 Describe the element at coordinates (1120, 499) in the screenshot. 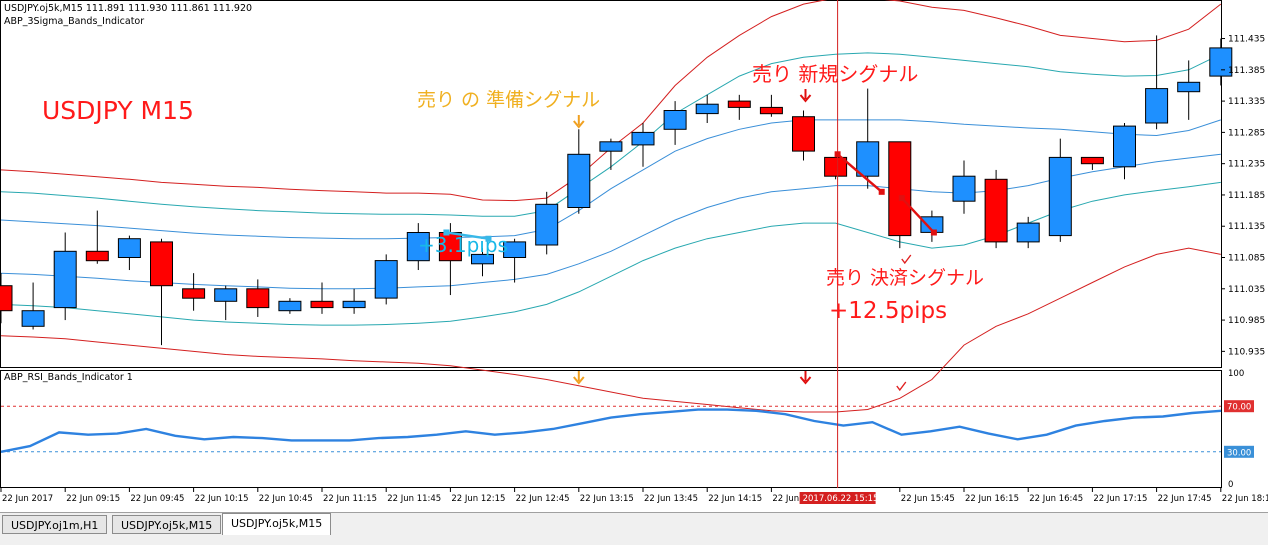

I see `time-tick-label: 22 Jun 17:15` at that location.